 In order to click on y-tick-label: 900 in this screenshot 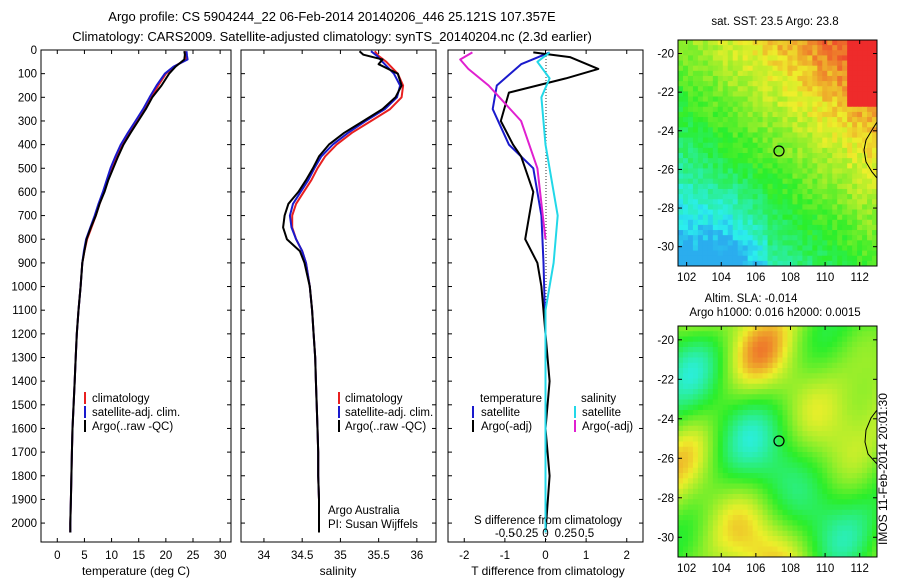, I will do `click(27, 264)`.